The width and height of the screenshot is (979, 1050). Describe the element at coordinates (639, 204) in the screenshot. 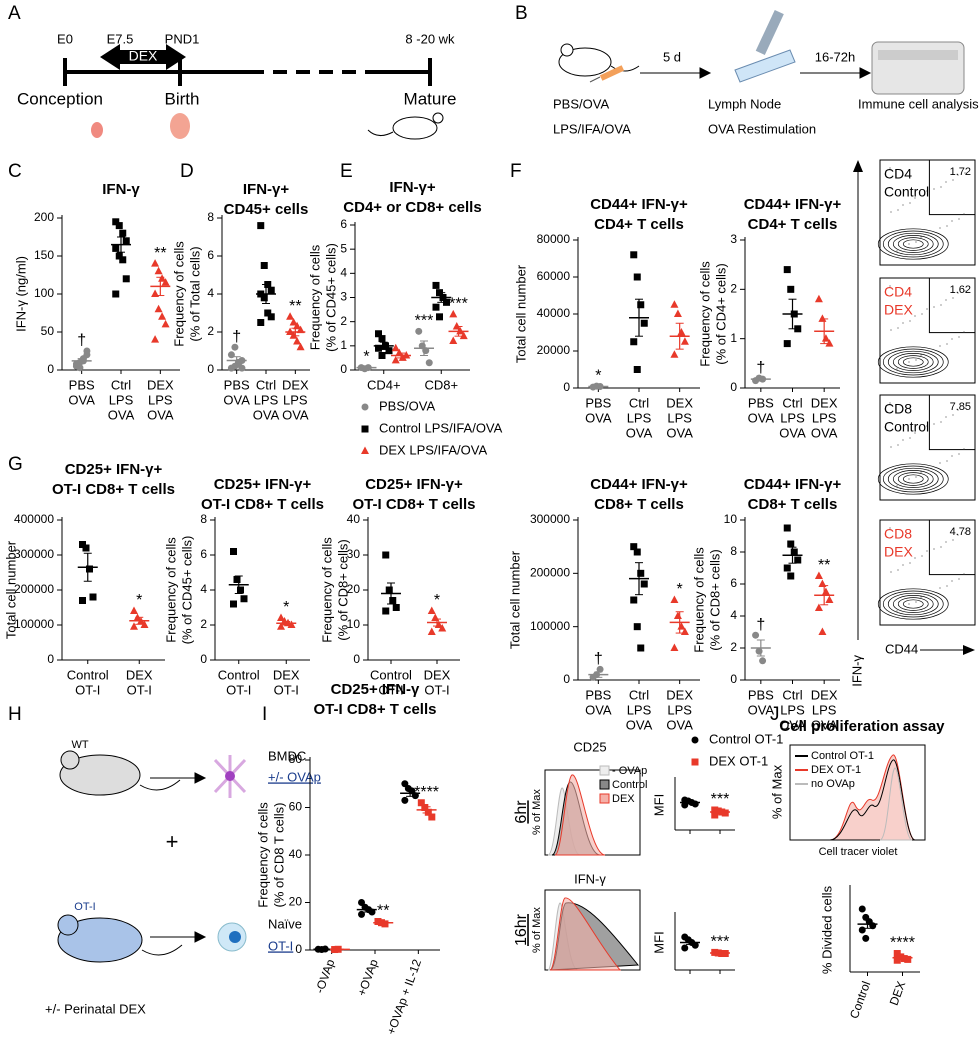

I see `chart-title: CD44+ IFN-γ+` at that location.